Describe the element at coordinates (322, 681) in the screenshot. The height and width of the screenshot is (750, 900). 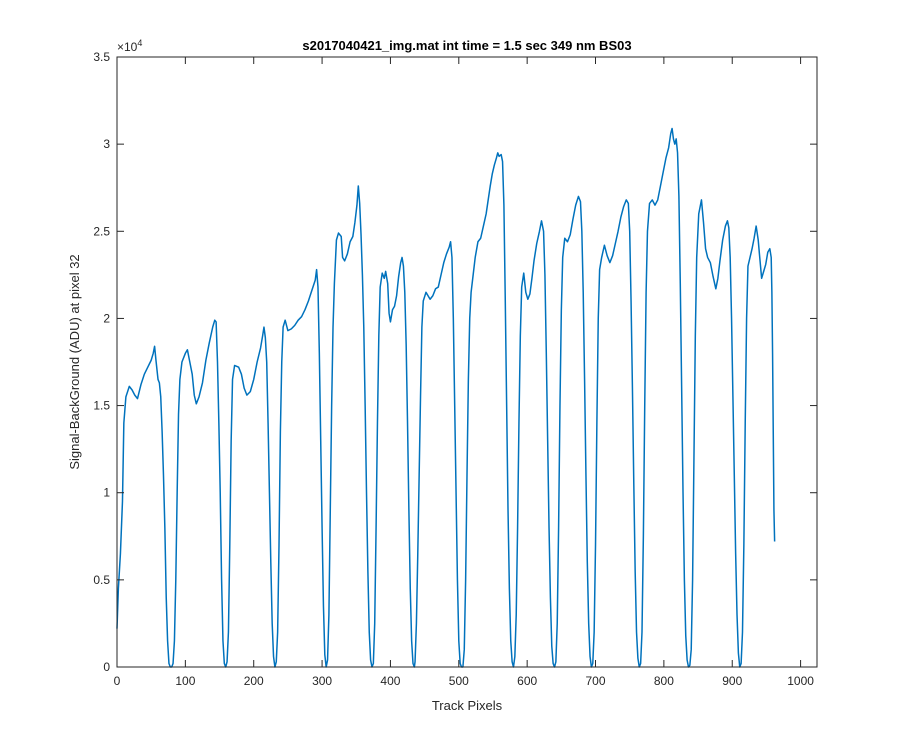
I see `x-tick-label: 300` at that location.